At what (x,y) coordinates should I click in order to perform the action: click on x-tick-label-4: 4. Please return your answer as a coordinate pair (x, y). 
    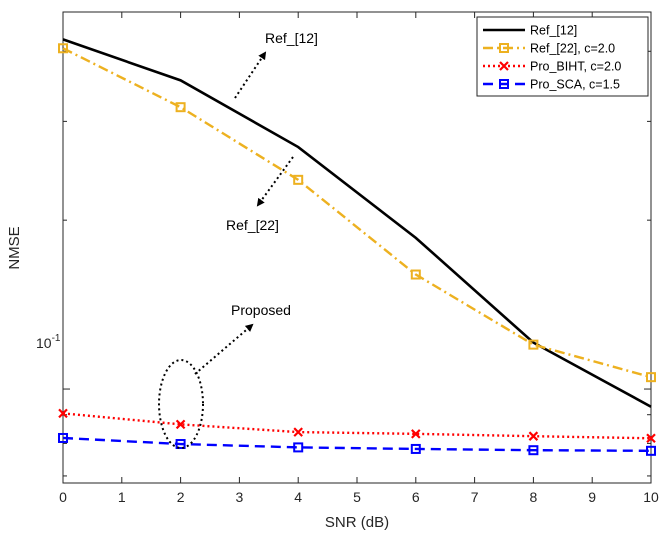
    Looking at the image, I should click on (298, 497).